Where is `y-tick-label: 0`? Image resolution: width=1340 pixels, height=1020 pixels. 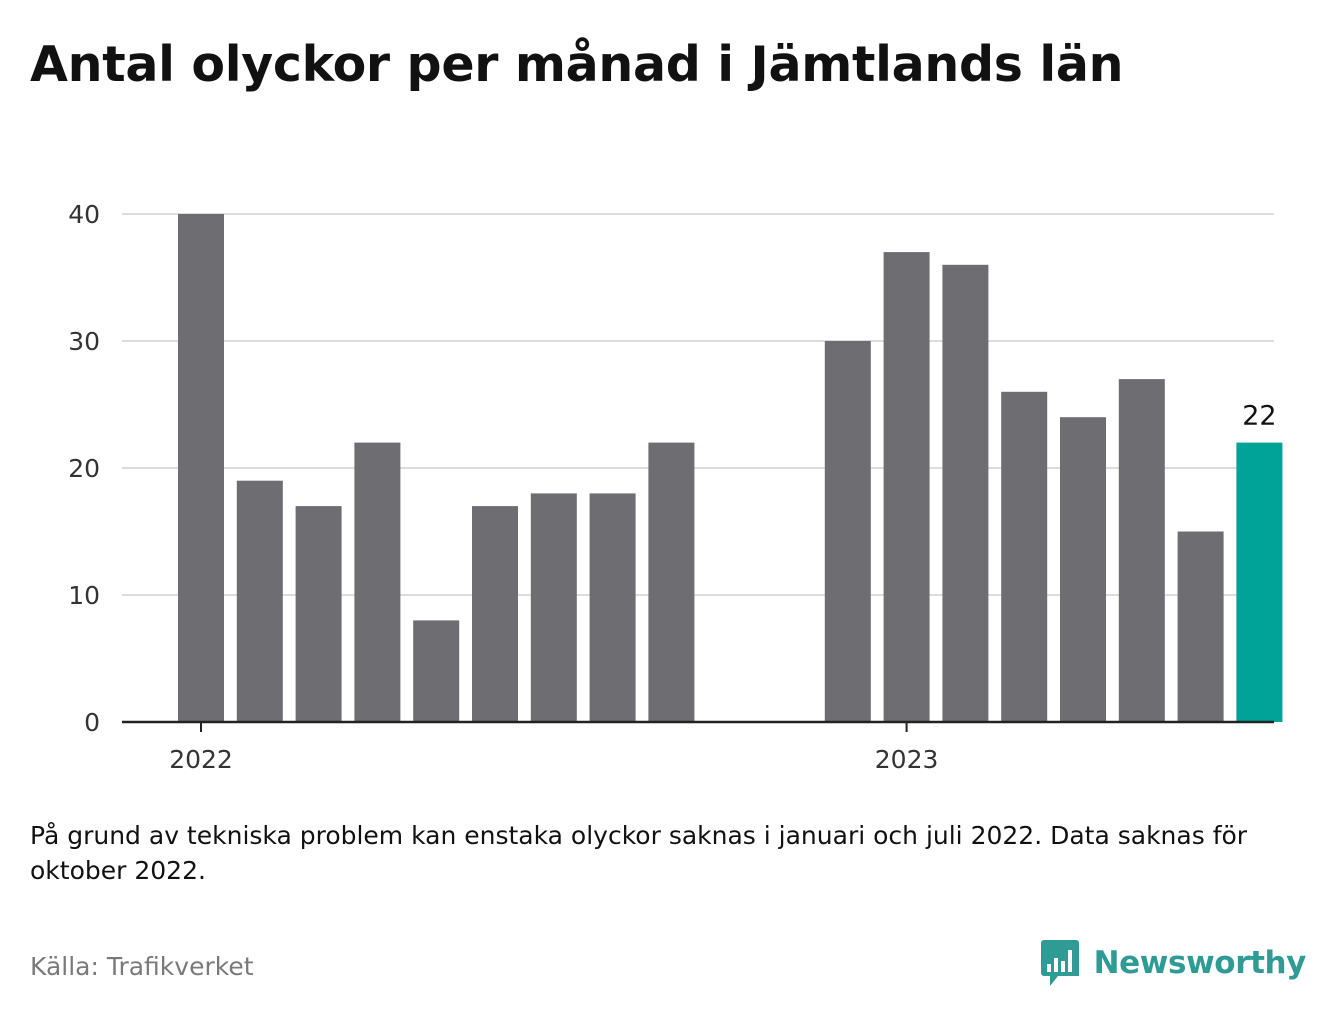
y-tick-label: 0 is located at coordinates (92, 722).